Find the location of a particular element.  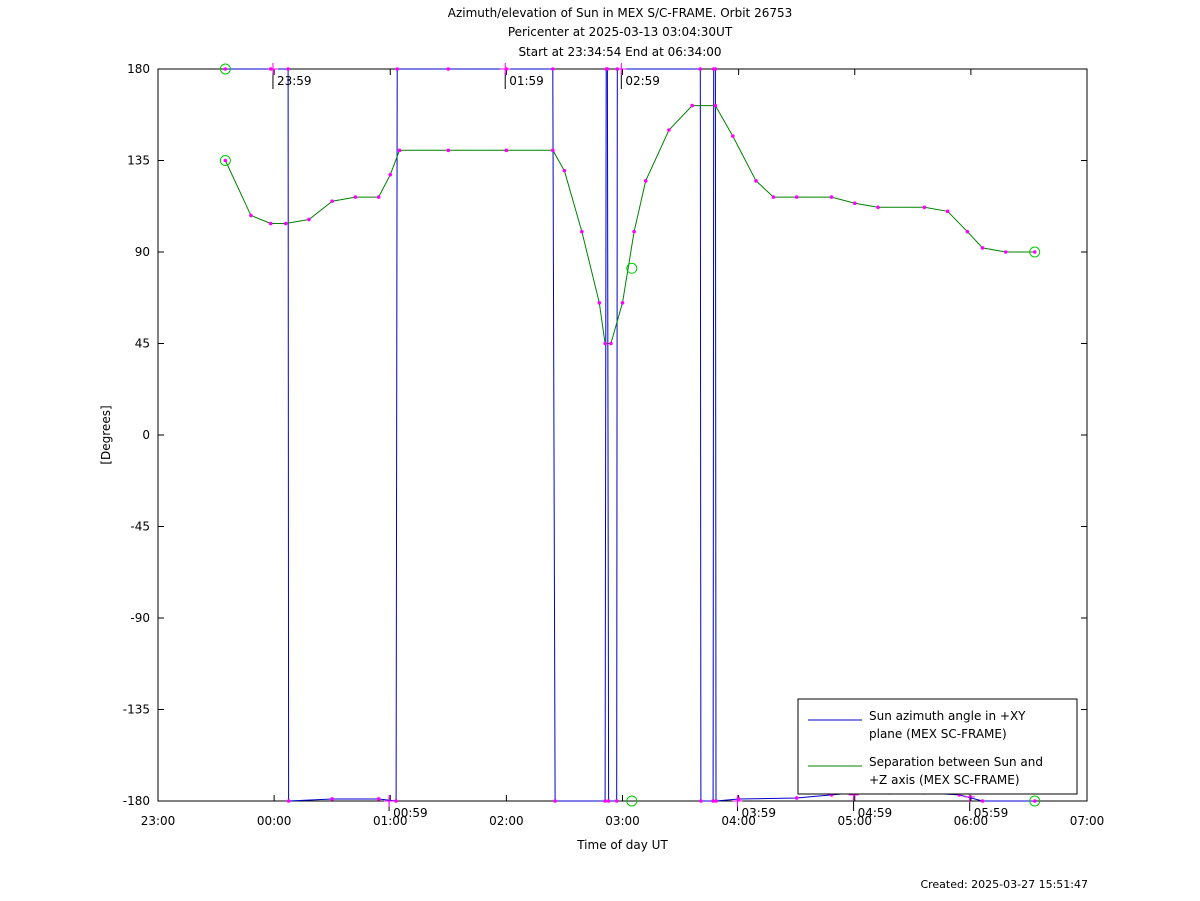

x-tick-label: 05:00 is located at coordinates (854, 821).